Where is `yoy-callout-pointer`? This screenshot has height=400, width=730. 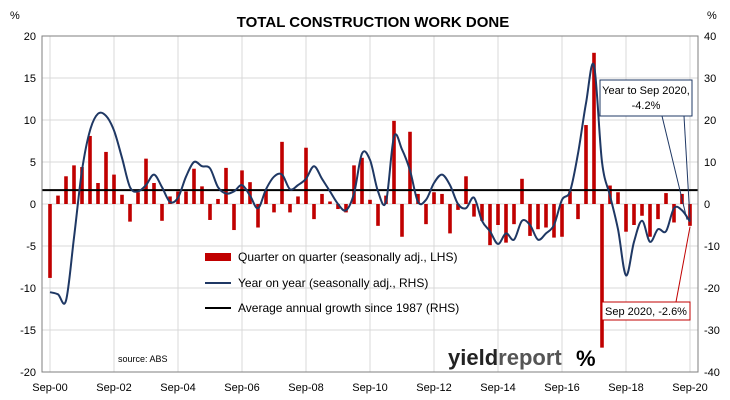
yoy-callout-pointer is located at coordinates (687, 167).